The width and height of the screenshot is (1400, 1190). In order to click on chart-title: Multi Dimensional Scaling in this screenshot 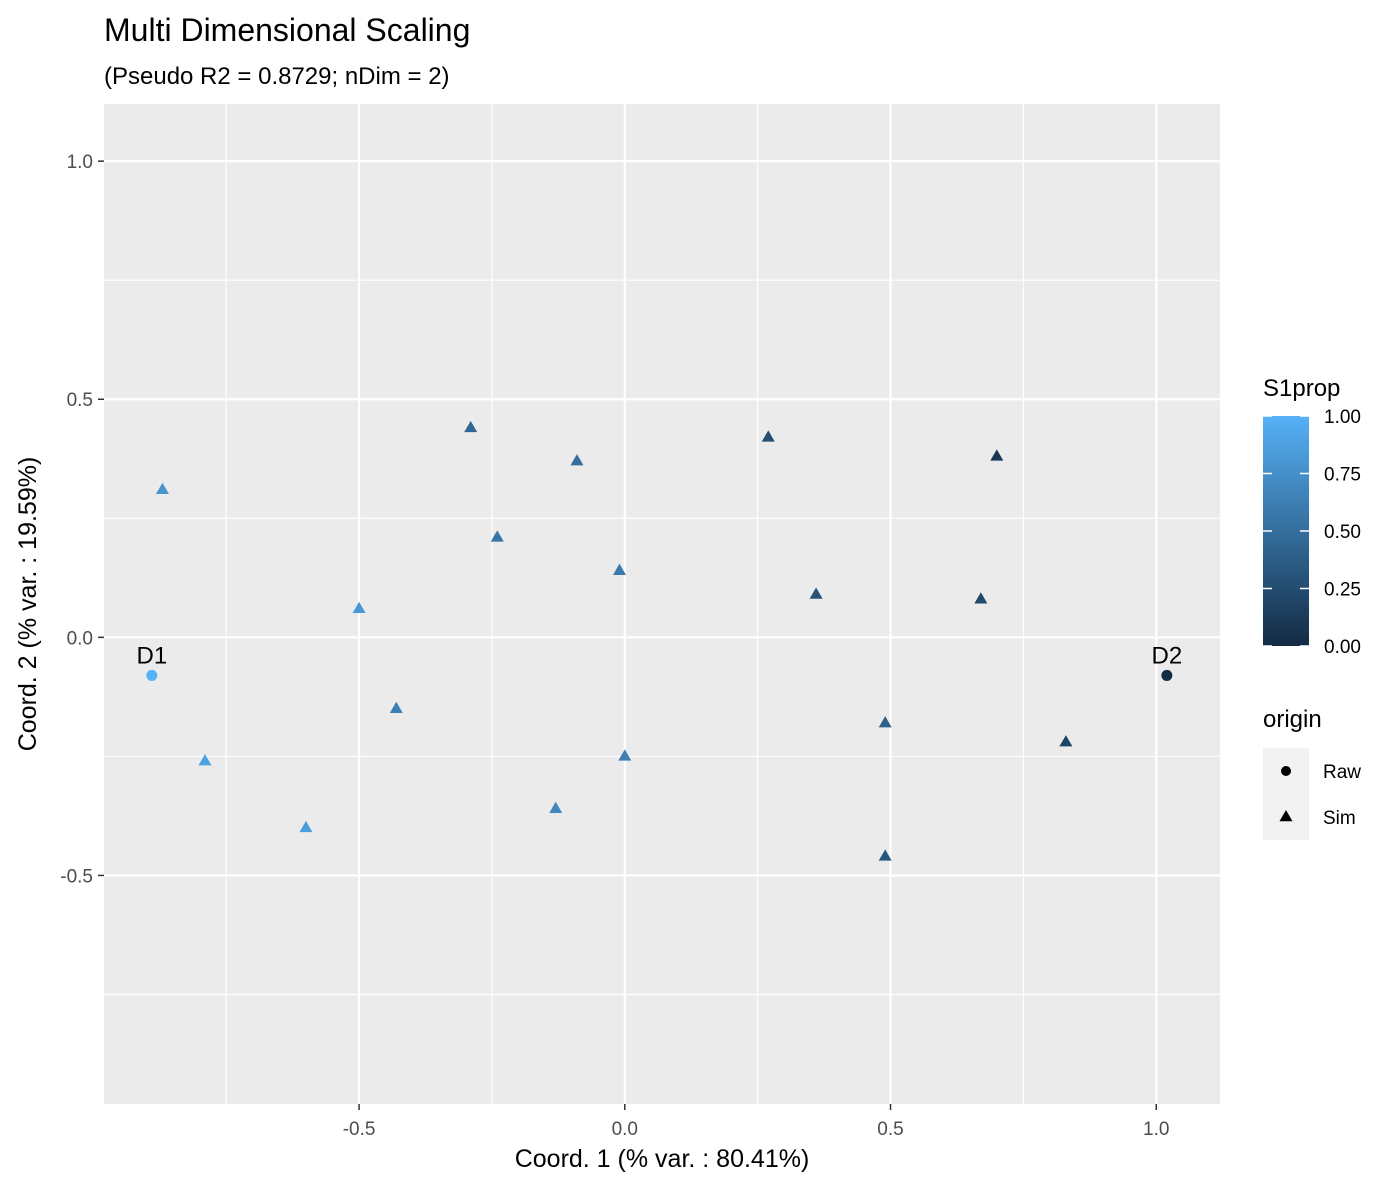, I will do `click(287, 30)`.